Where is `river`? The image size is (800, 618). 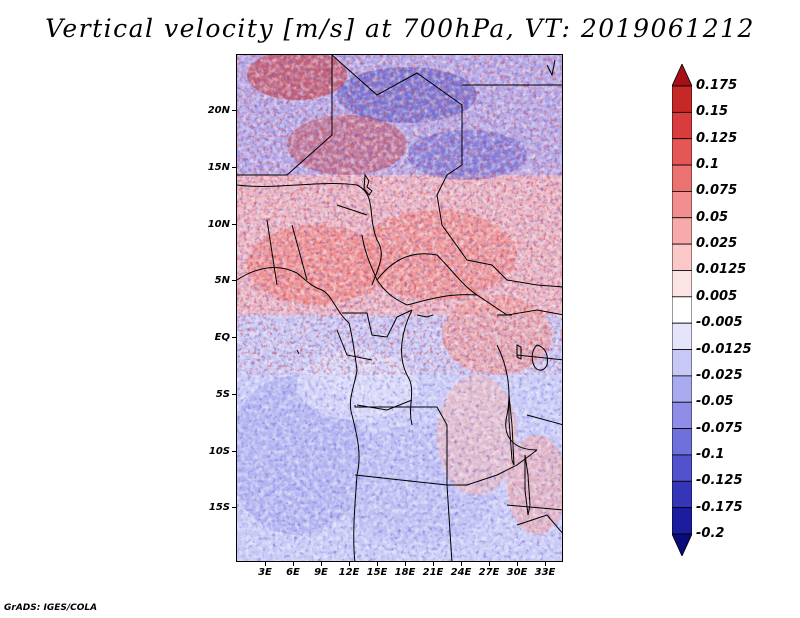 river is located at coordinates (425, 316).